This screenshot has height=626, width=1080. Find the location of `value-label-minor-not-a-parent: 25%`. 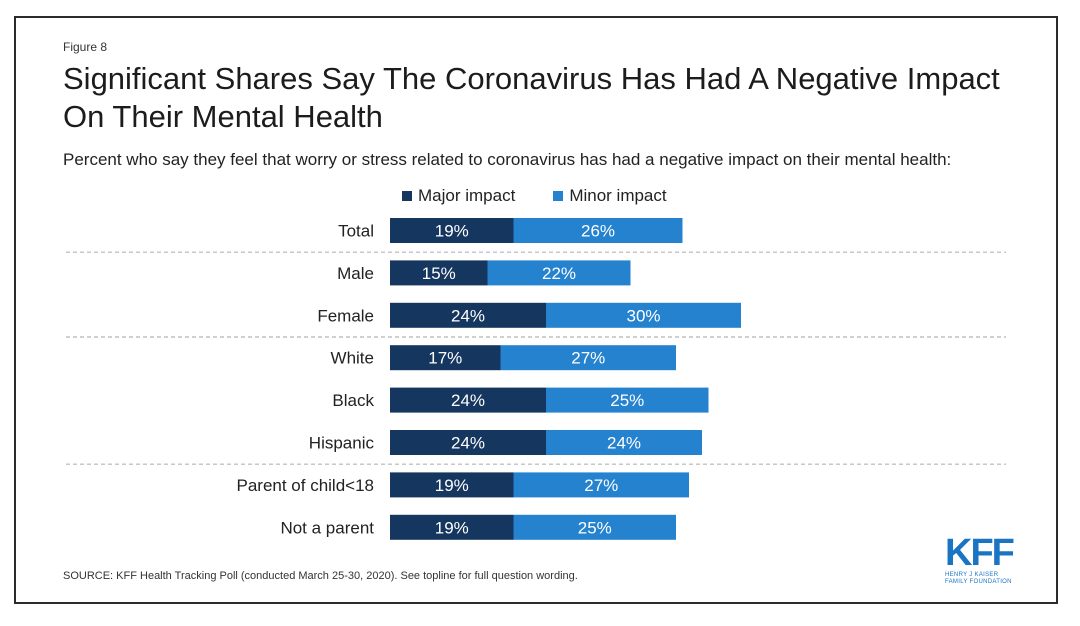

value-label-minor-not-a-parent: 25% is located at coordinates (595, 527).